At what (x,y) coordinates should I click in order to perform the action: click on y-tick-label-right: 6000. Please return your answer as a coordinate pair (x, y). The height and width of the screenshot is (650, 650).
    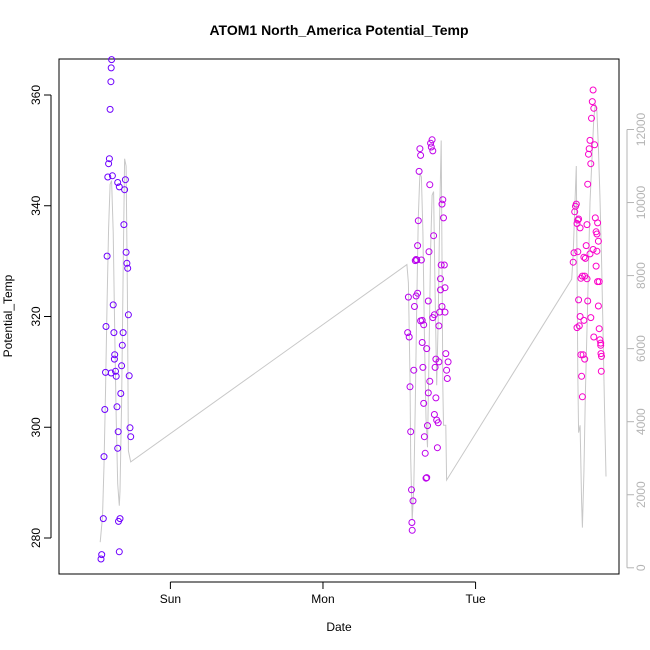
    Looking at the image, I should click on (641, 348).